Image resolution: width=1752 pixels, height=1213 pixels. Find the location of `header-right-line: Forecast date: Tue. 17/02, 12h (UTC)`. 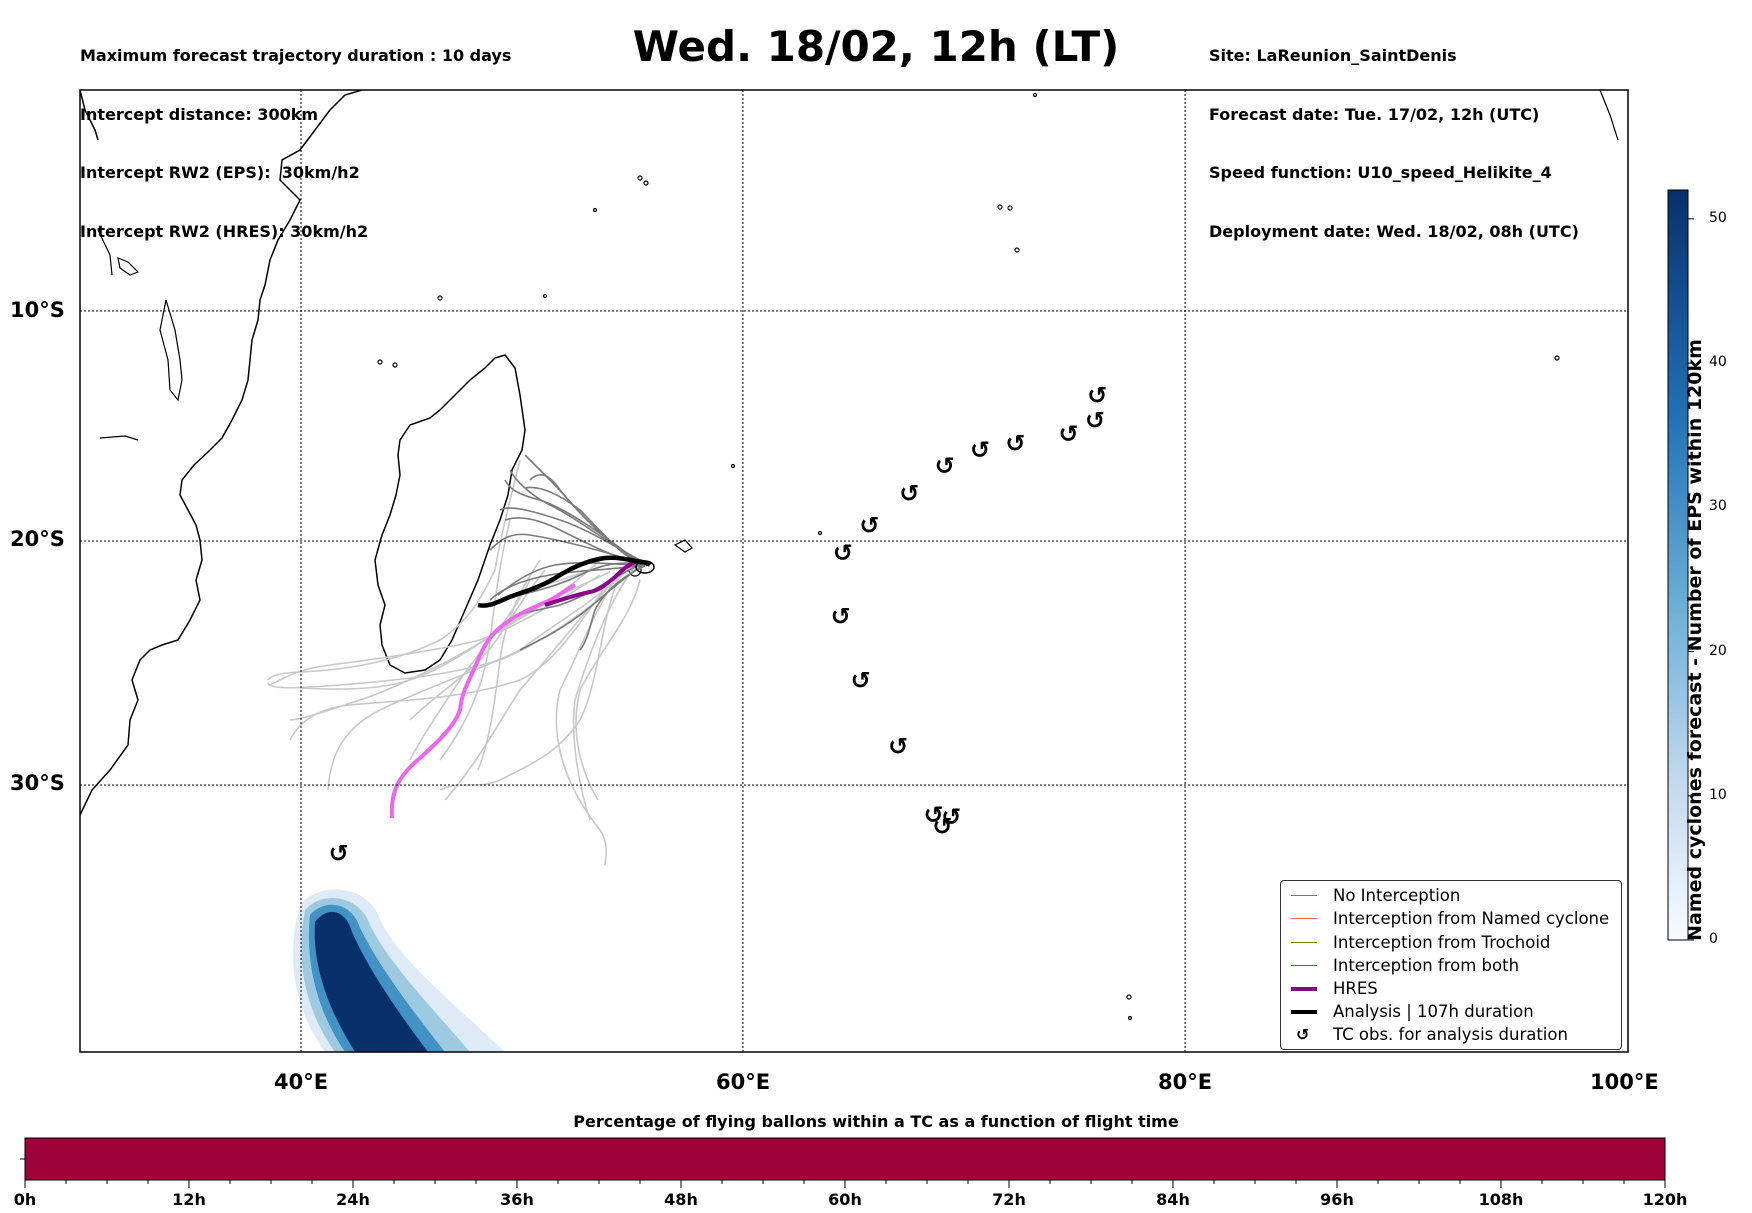

header-right-line: Forecast date: Tue. 17/02, 12h (UTC) is located at coordinates (1374, 114).